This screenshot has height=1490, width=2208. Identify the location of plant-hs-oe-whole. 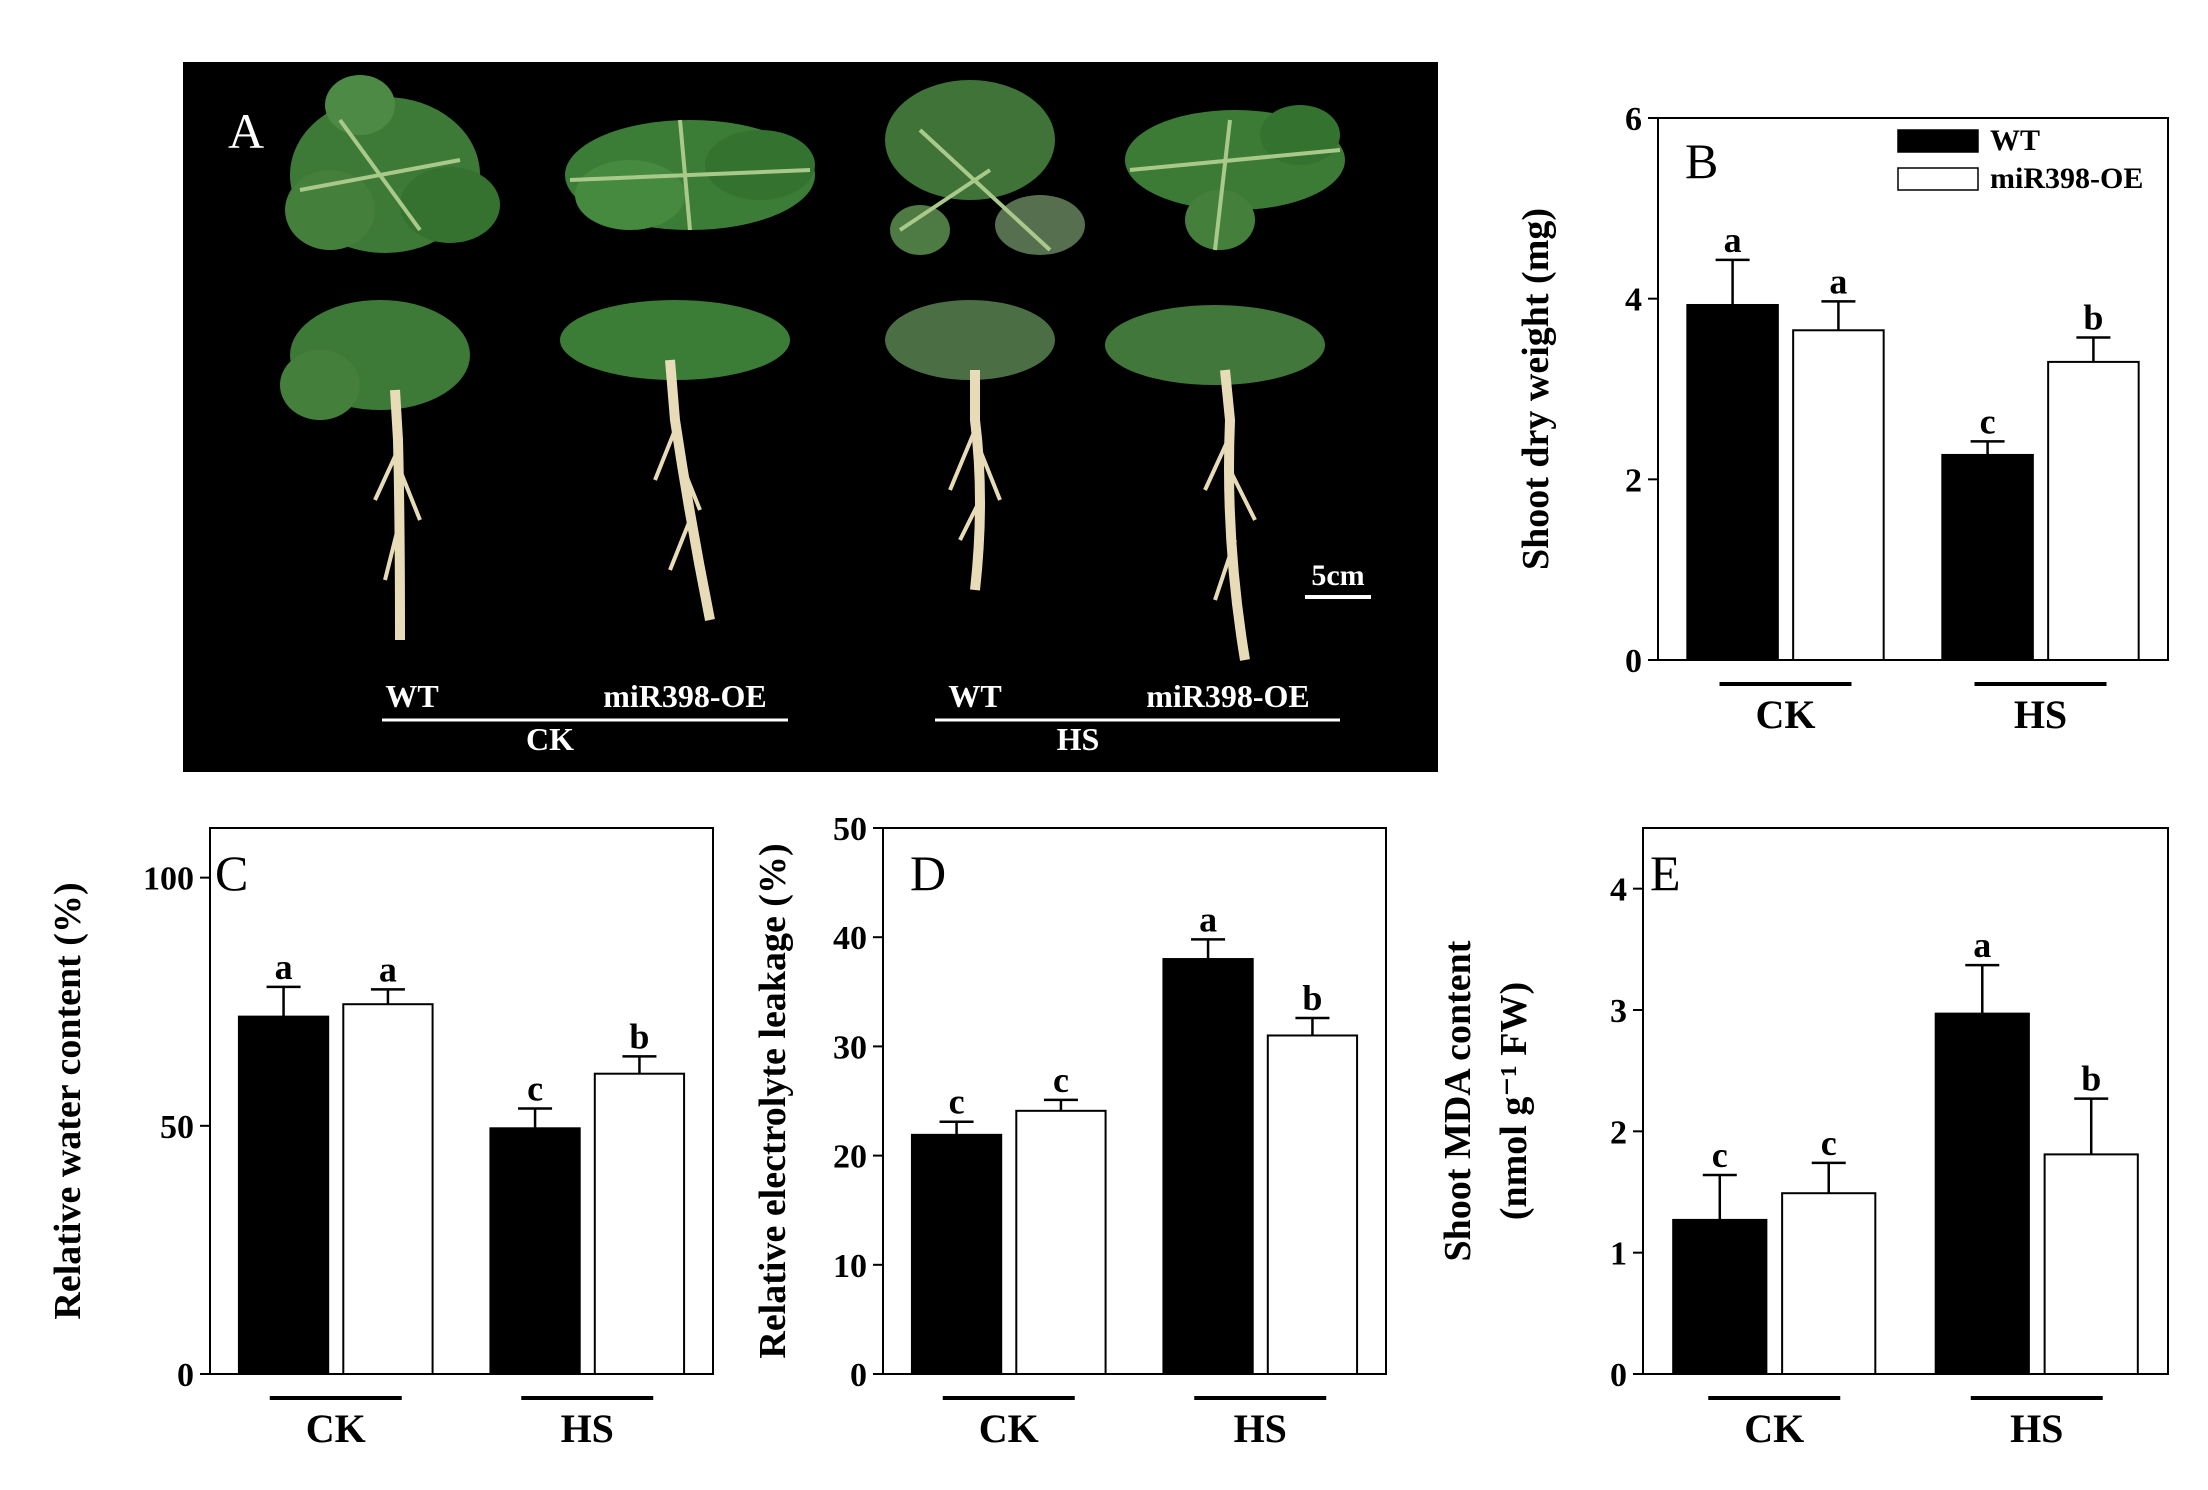
(1215, 483).